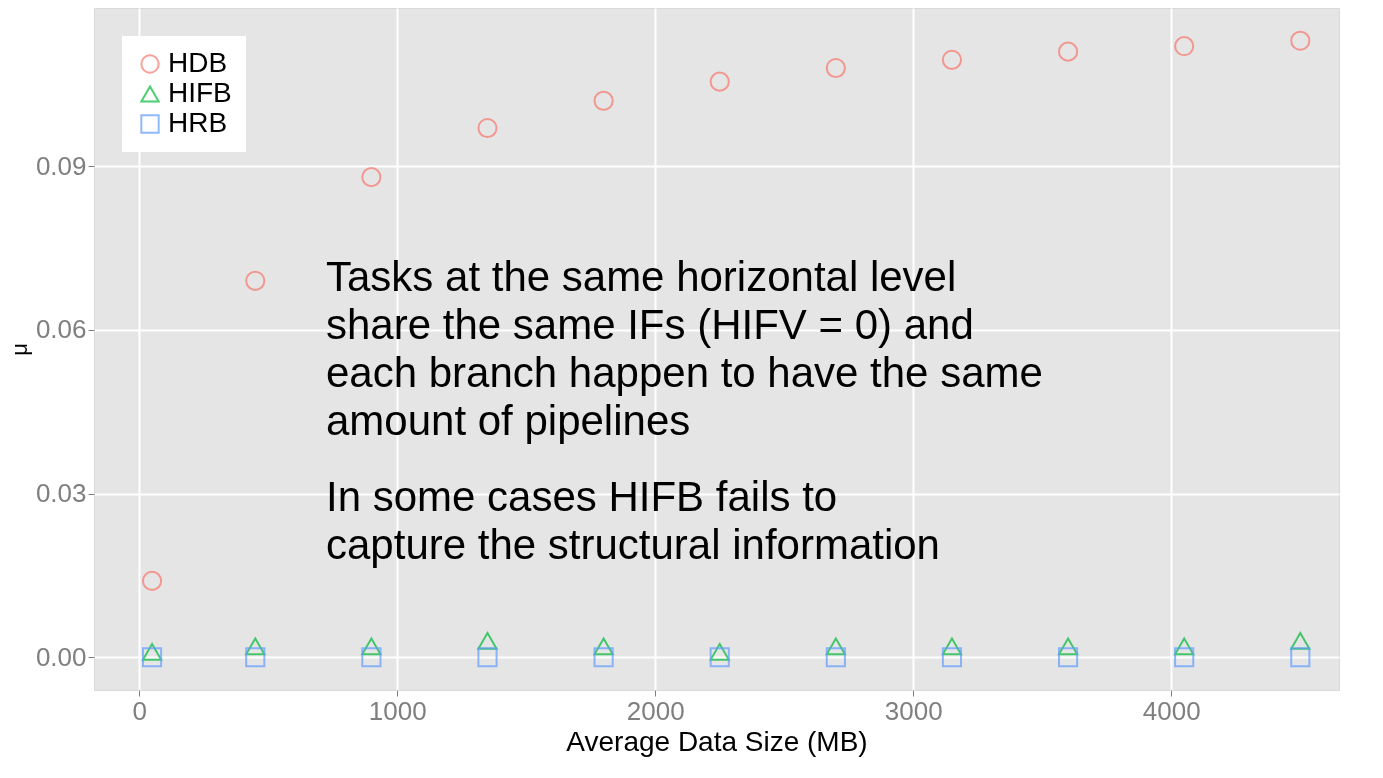  What do you see at coordinates (198, 62) in the screenshot?
I see `legend-label: HDB` at bounding box center [198, 62].